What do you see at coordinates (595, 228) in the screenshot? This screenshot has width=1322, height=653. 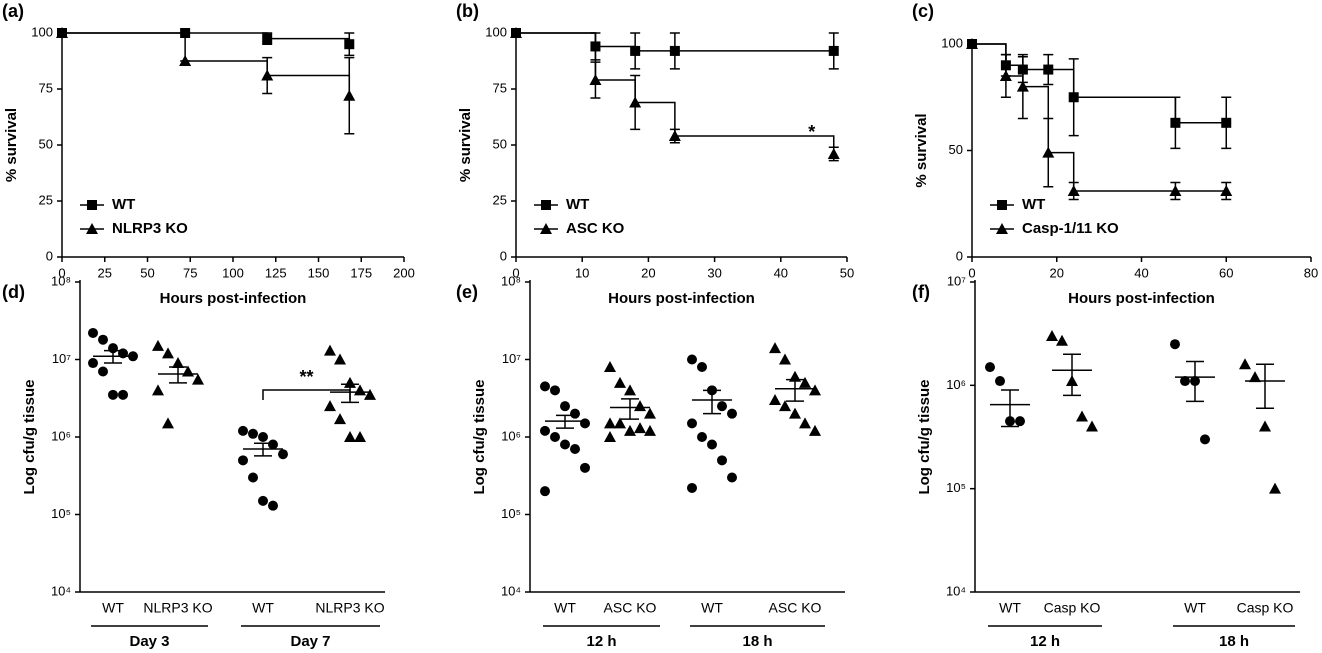 I see `legend-label: ASC KO` at bounding box center [595, 228].